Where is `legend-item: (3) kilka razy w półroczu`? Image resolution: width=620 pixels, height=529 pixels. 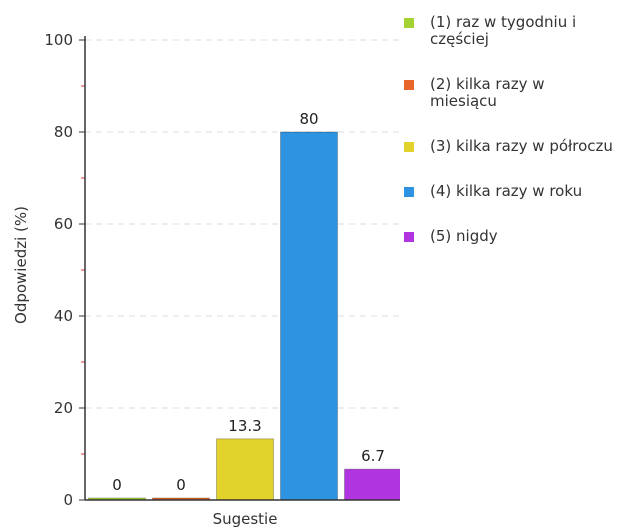 legend-item: (3) kilka razy w półroczu is located at coordinates (510, 146).